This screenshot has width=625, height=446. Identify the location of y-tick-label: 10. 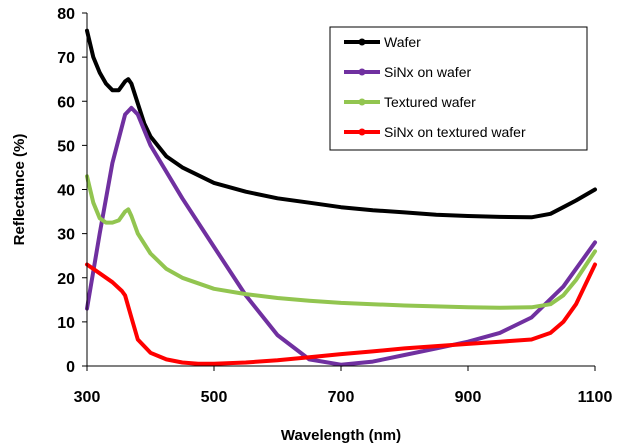
(66, 323).